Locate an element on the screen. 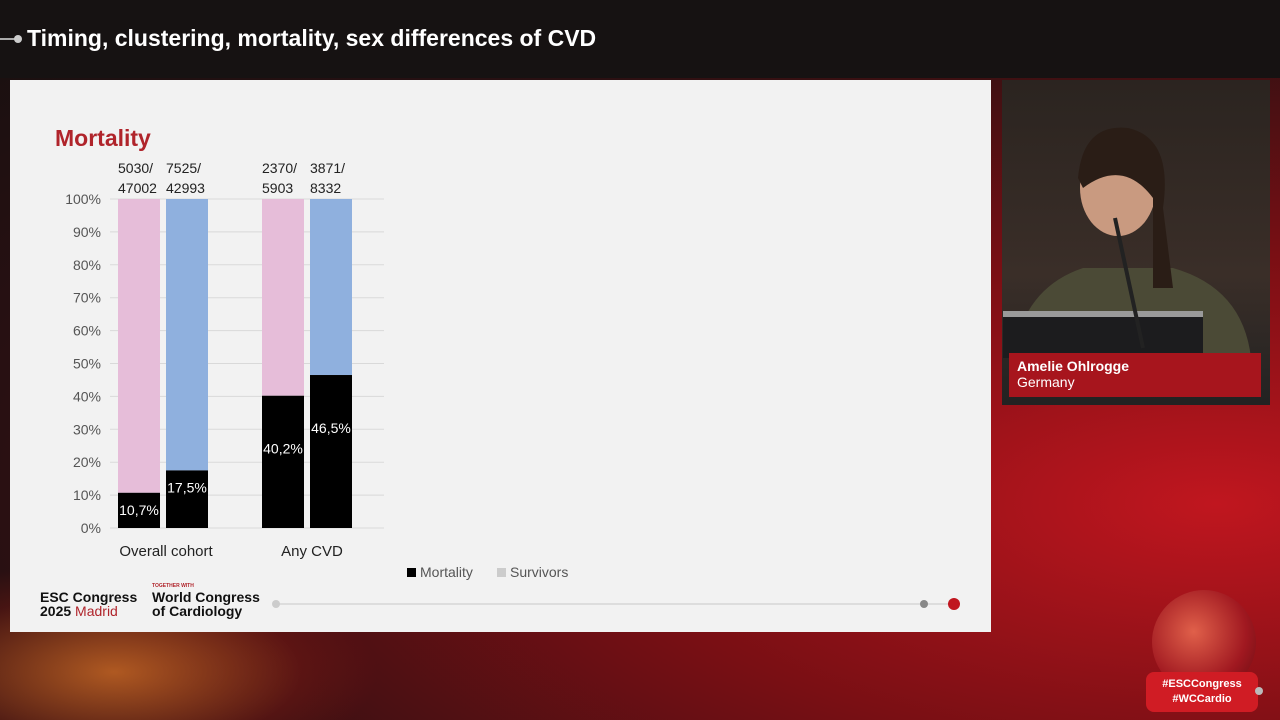 Image resolution: width=1280 pixels, height=720 pixels. data-label: 17,5% is located at coordinates (187, 487).